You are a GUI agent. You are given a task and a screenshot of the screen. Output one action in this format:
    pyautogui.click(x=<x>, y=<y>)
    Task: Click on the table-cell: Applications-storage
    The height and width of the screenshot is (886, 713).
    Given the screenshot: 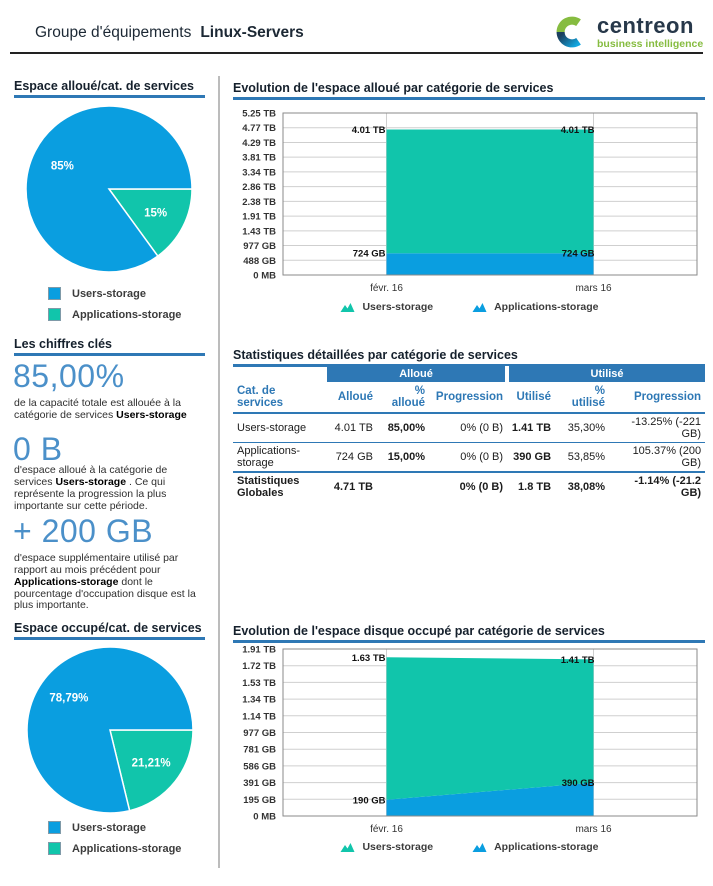 What is the action you would take?
    pyautogui.click(x=280, y=457)
    